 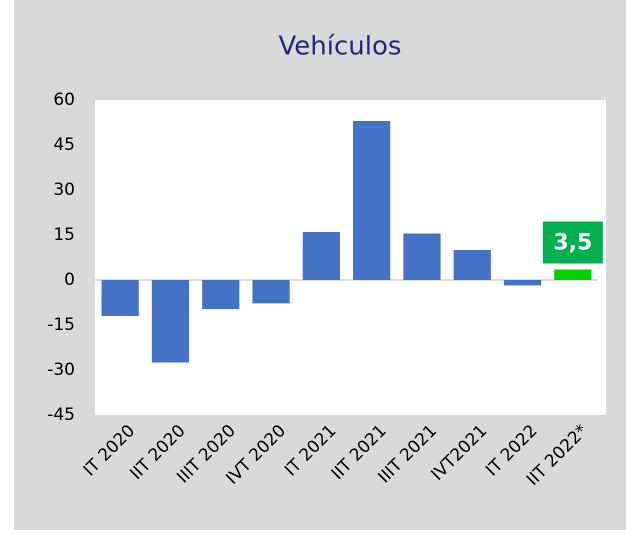 What do you see at coordinates (61, 325) in the screenshot?
I see `y-tick-label: -15` at bounding box center [61, 325].